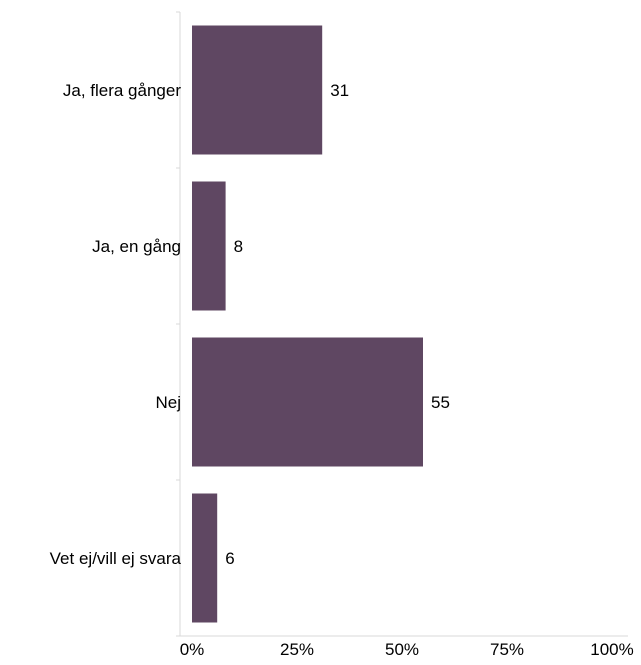 The image size is (641, 665). Describe the element at coordinates (192, 649) in the screenshot. I see `x-tick-label: 0%` at that location.